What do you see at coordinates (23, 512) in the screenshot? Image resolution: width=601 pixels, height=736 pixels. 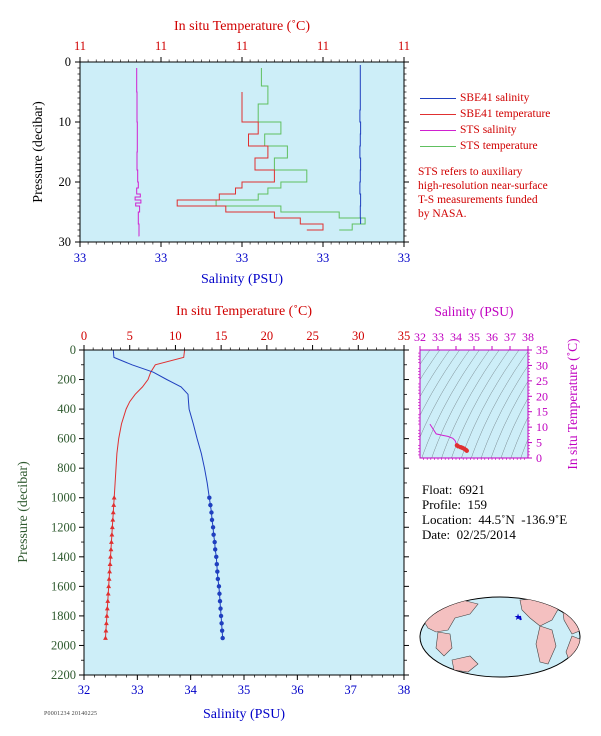 I see `main-pressure-axis-title: Pressure (decibar)` at bounding box center [23, 512].